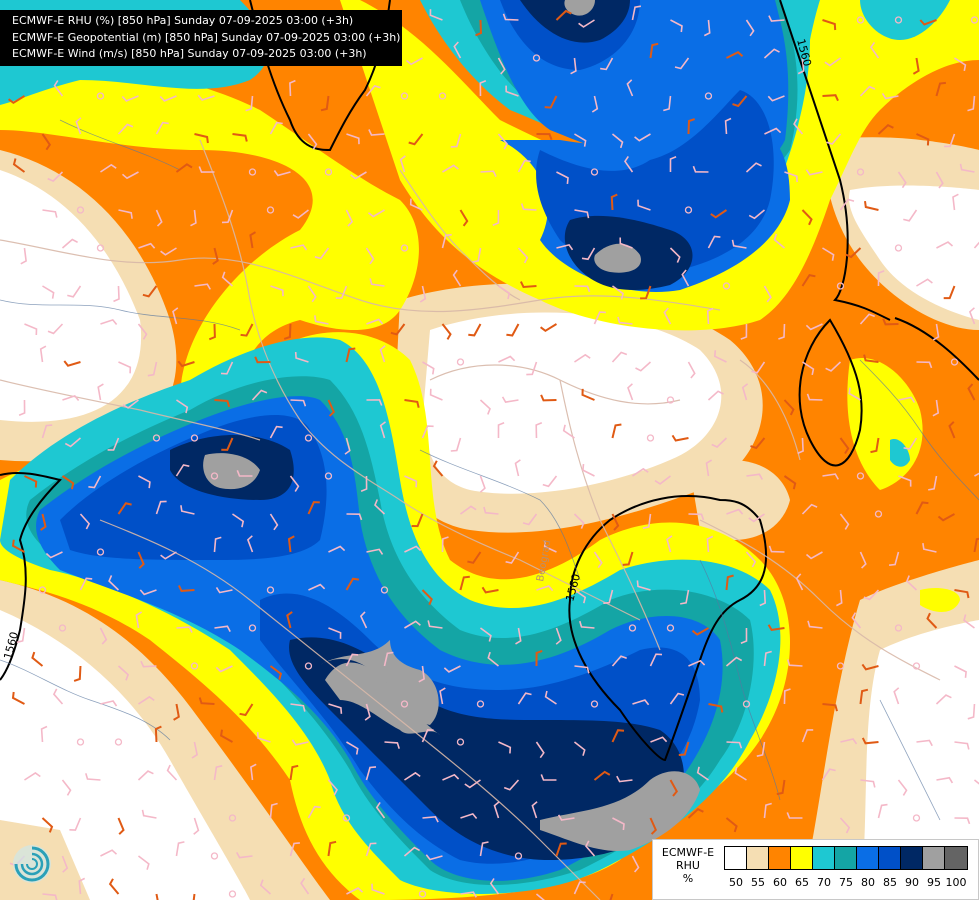 The image size is (979, 900). Describe the element at coordinates (868, 882) in the screenshot. I see `legend-tick-label: 80` at that location.